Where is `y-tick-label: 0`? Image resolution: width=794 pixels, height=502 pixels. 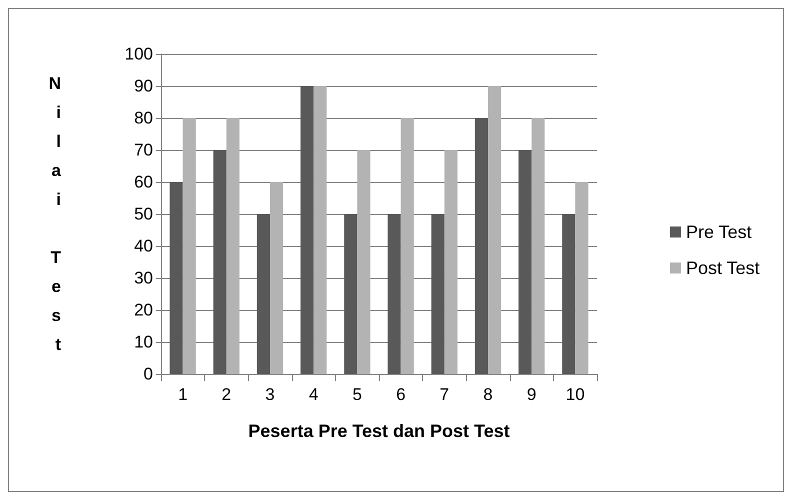
y-tick-label: 0 is located at coordinates (148, 374).